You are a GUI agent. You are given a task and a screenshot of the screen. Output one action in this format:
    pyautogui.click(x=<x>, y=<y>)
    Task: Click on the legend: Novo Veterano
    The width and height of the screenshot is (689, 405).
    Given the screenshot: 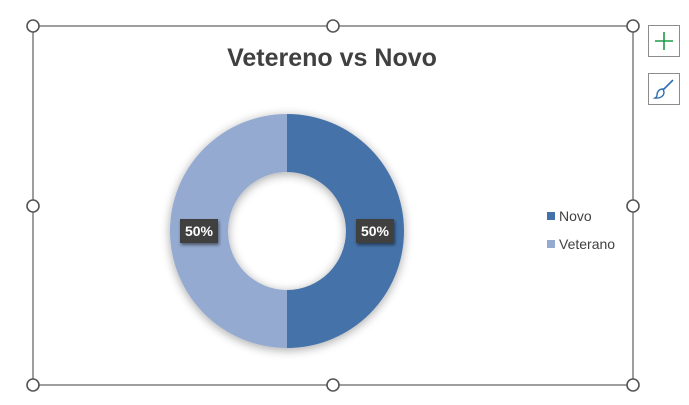 What is the action you would take?
    pyautogui.click(x=581, y=230)
    